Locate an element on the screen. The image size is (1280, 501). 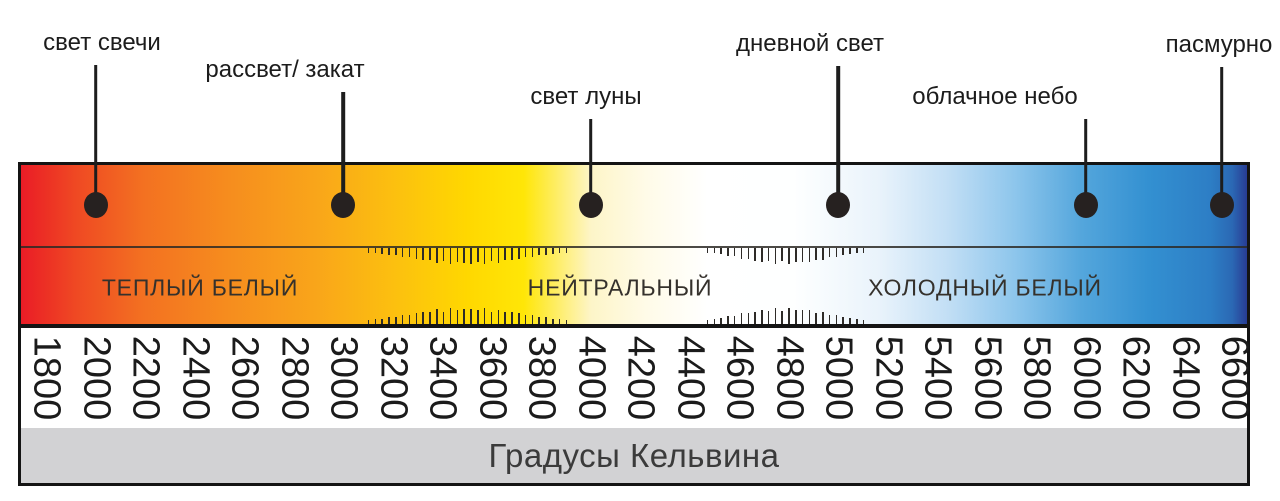
marker-label: пасмурно is located at coordinates (1219, 44).